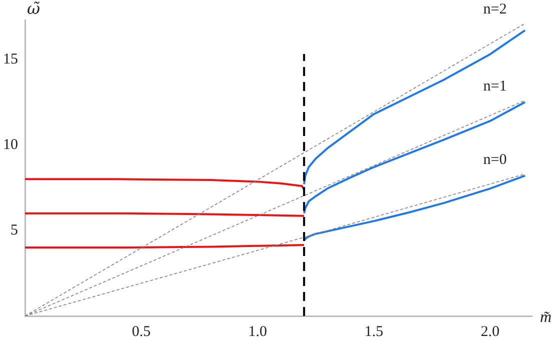 Image resolution: width=554 pixels, height=344 pixels. Describe the element at coordinates (14, 230) in the screenshot. I see `y-tick-label: 5` at that location.